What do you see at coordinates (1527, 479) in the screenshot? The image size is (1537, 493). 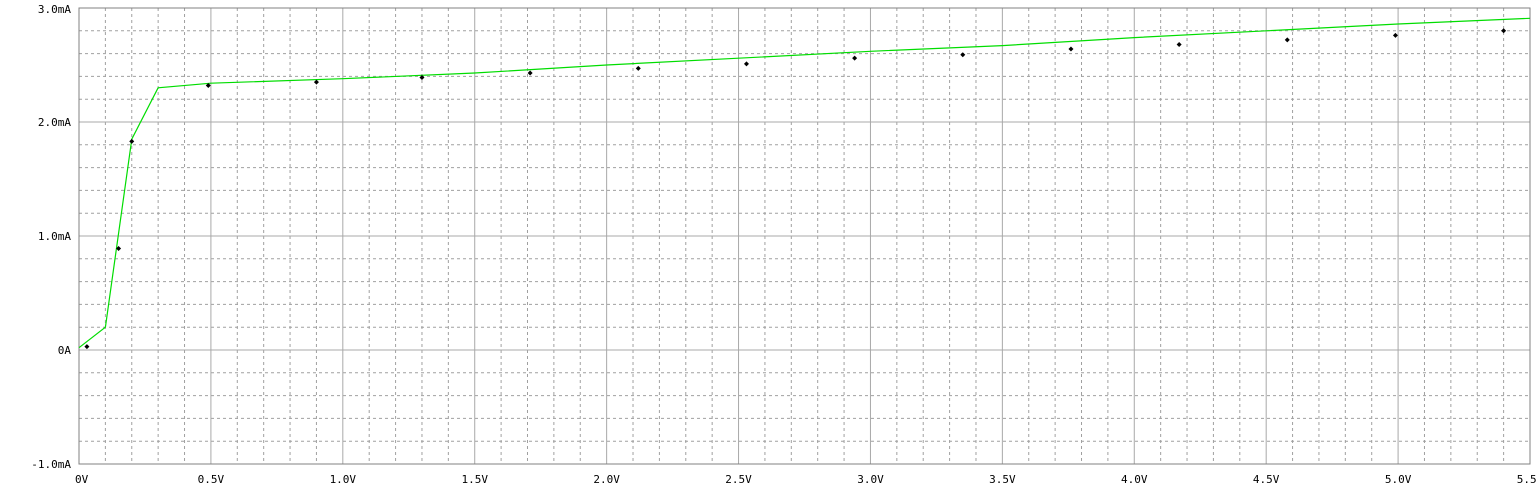 I see `x-tick-label: 5.5V` at bounding box center [1527, 479].